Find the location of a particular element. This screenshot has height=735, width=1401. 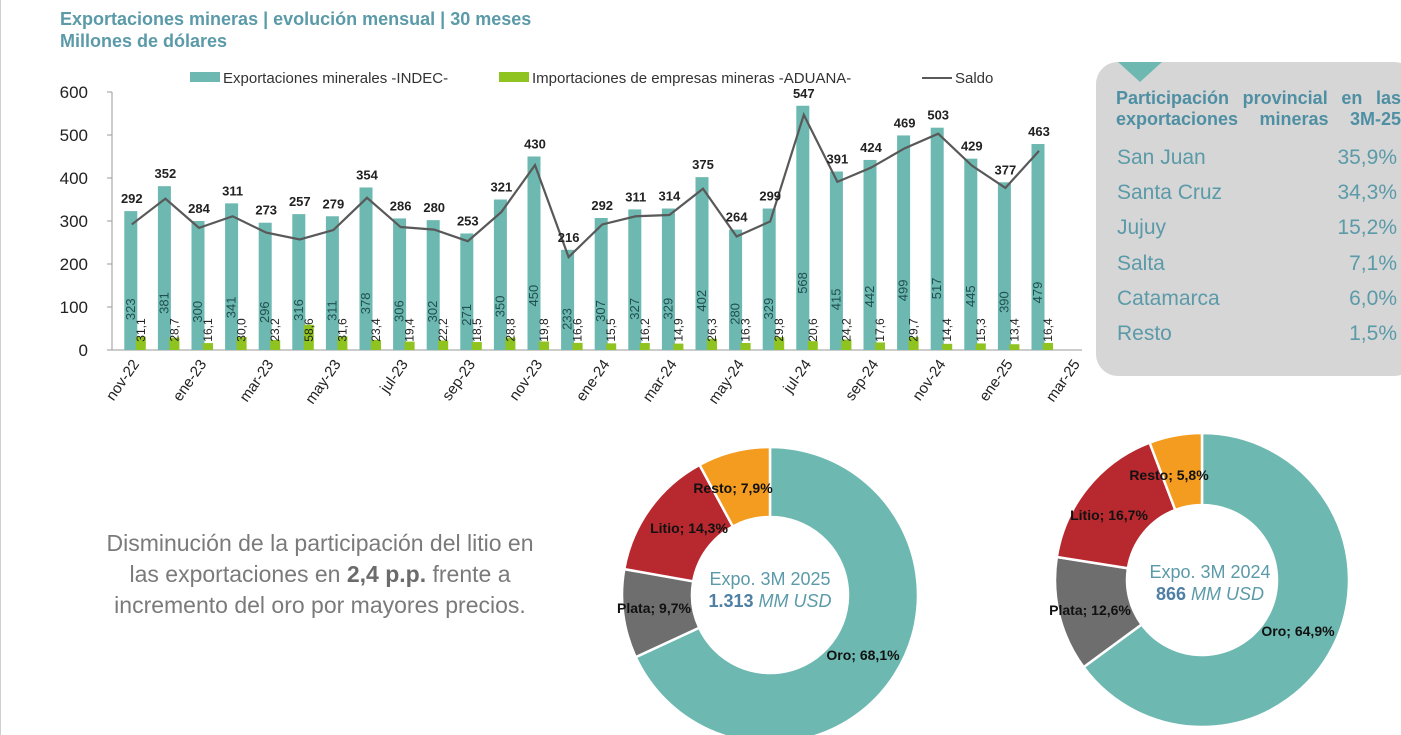

saldo-value-label: 424 is located at coordinates (871, 147).